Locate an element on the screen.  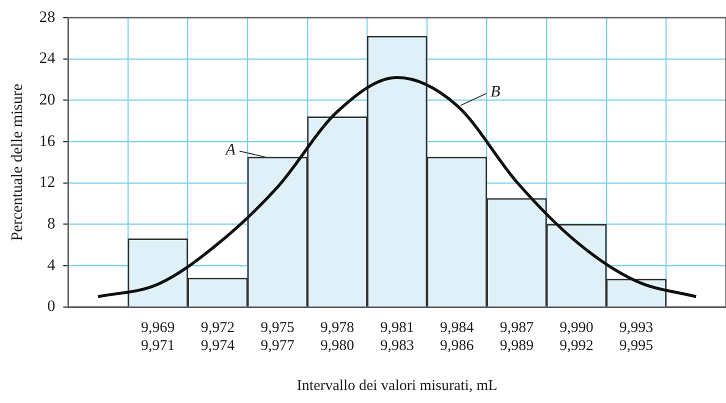
x-tick-label: 9,978 9,980 is located at coordinates (337, 337).